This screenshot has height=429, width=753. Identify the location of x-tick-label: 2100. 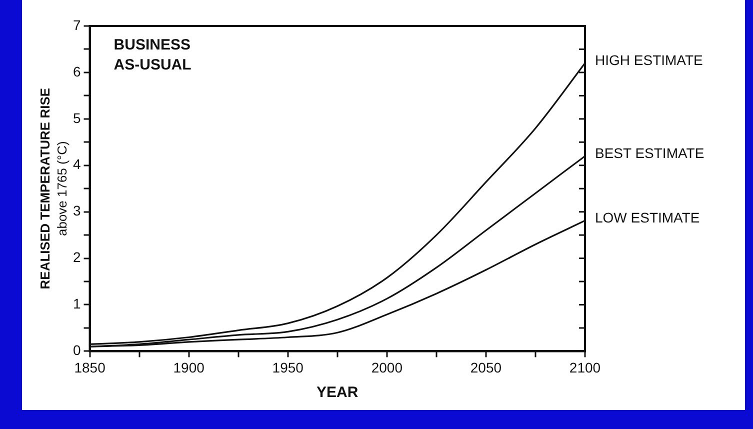
(585, 367).